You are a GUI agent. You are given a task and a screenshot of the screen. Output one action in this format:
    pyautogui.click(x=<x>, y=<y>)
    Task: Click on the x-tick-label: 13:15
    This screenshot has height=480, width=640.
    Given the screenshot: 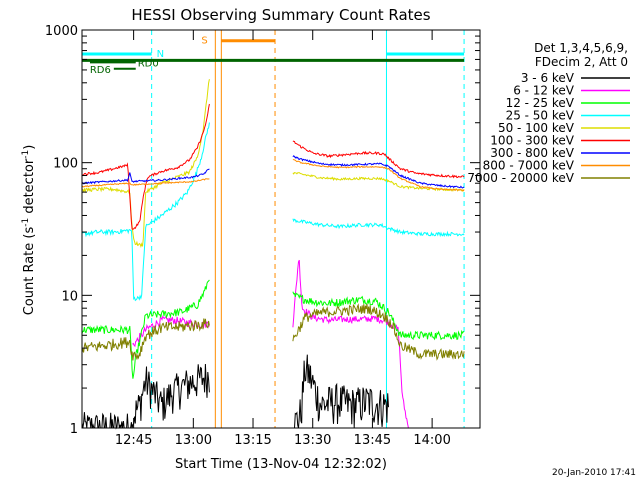 What is the action you would take?
    pyautogui.click(x=252, y=440)
    